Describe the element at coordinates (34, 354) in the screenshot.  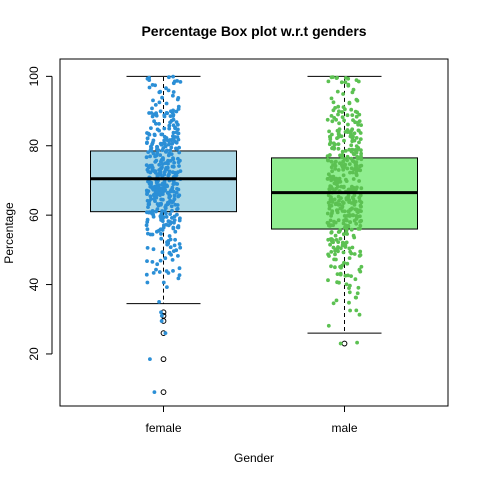
I see `y-tick-label: 20` at that location.